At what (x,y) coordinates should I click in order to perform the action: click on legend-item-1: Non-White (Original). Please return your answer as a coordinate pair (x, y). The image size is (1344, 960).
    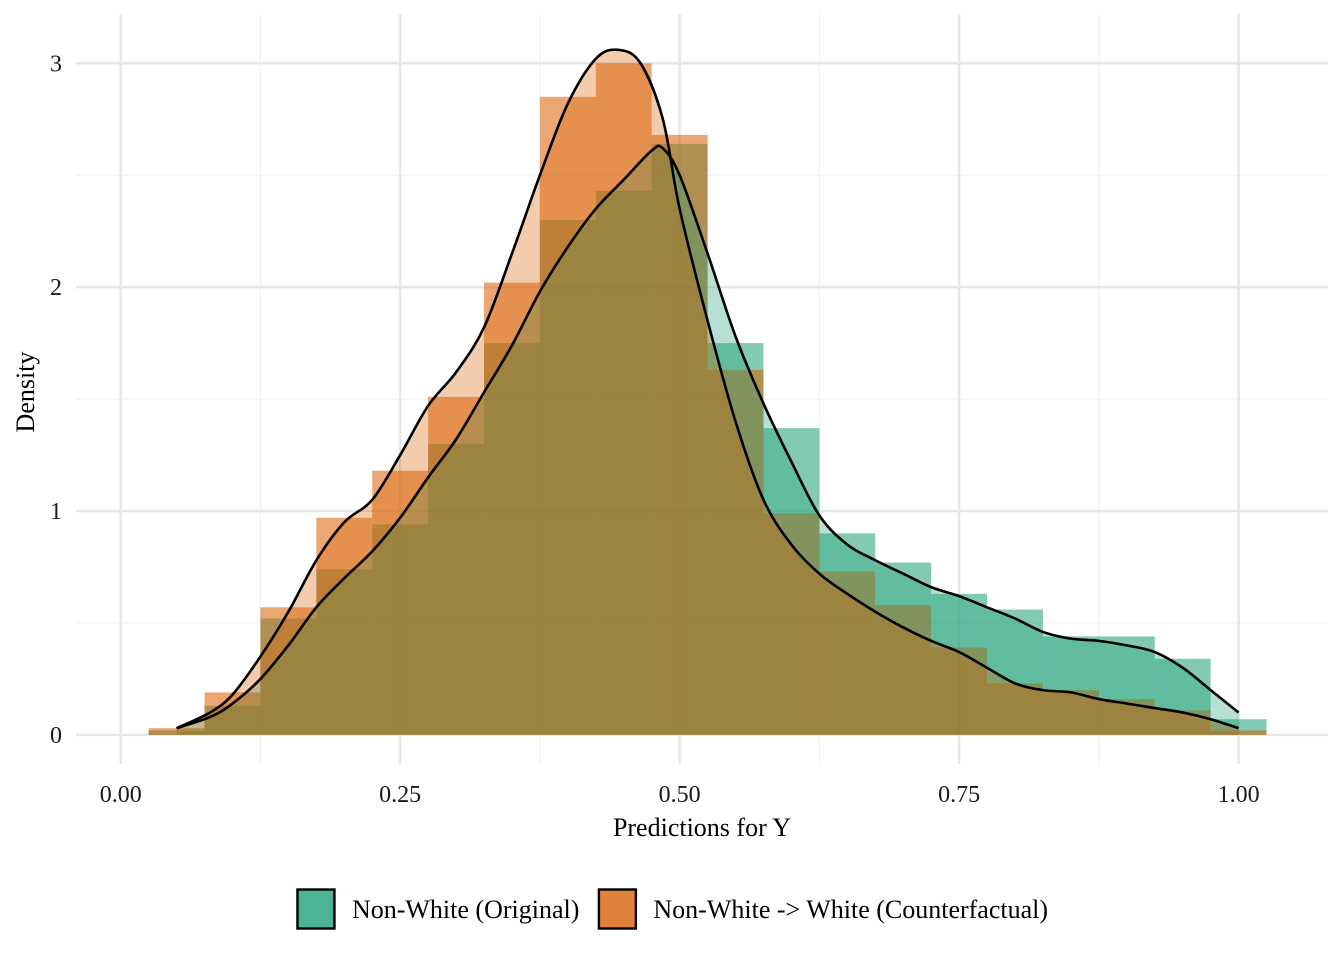
    Looking at the image, I should click on (437, 909).